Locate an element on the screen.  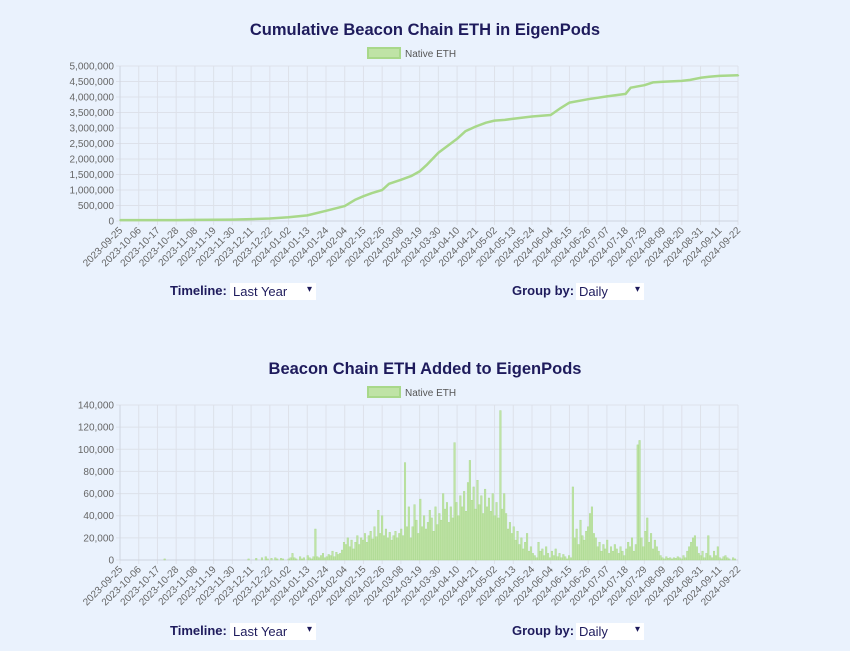
timeline-select-value: Last Year is located at coordinates (260, 631).